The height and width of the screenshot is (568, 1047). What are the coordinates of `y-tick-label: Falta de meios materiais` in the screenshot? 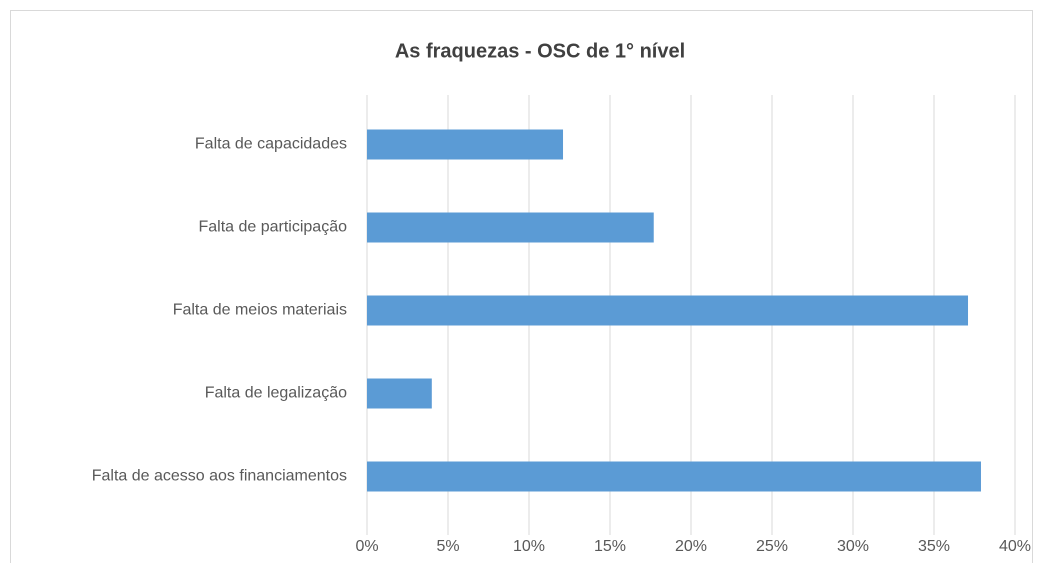 It's located at (260, 310).